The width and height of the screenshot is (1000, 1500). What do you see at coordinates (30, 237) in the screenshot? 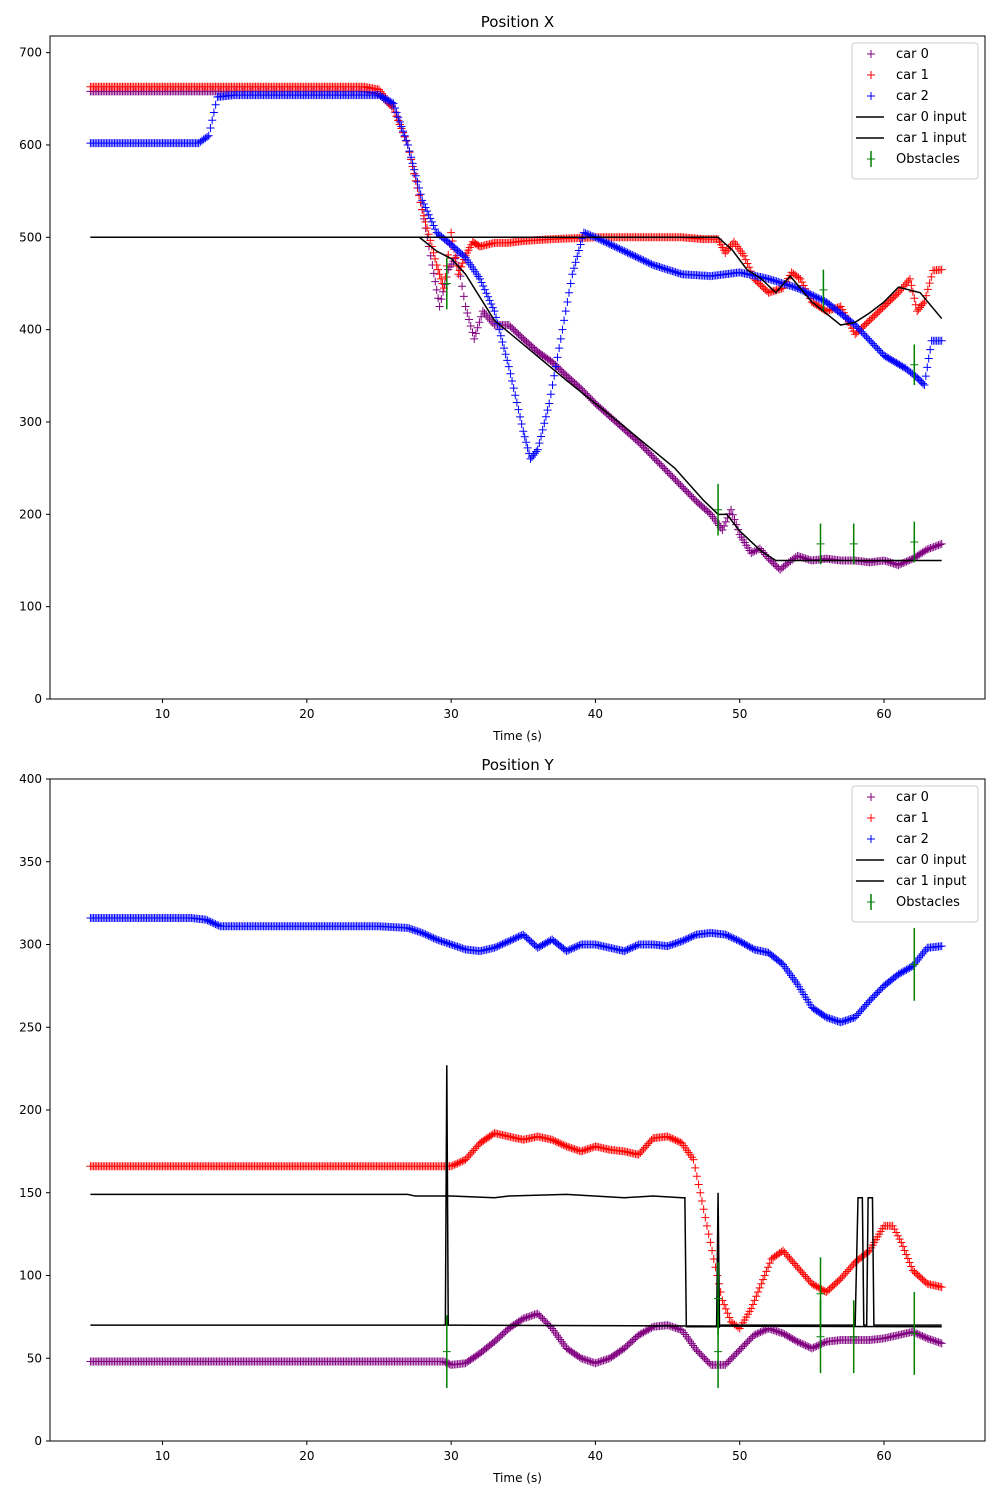
I see `y-tick-label: 500` at bounding box center [30, 237].